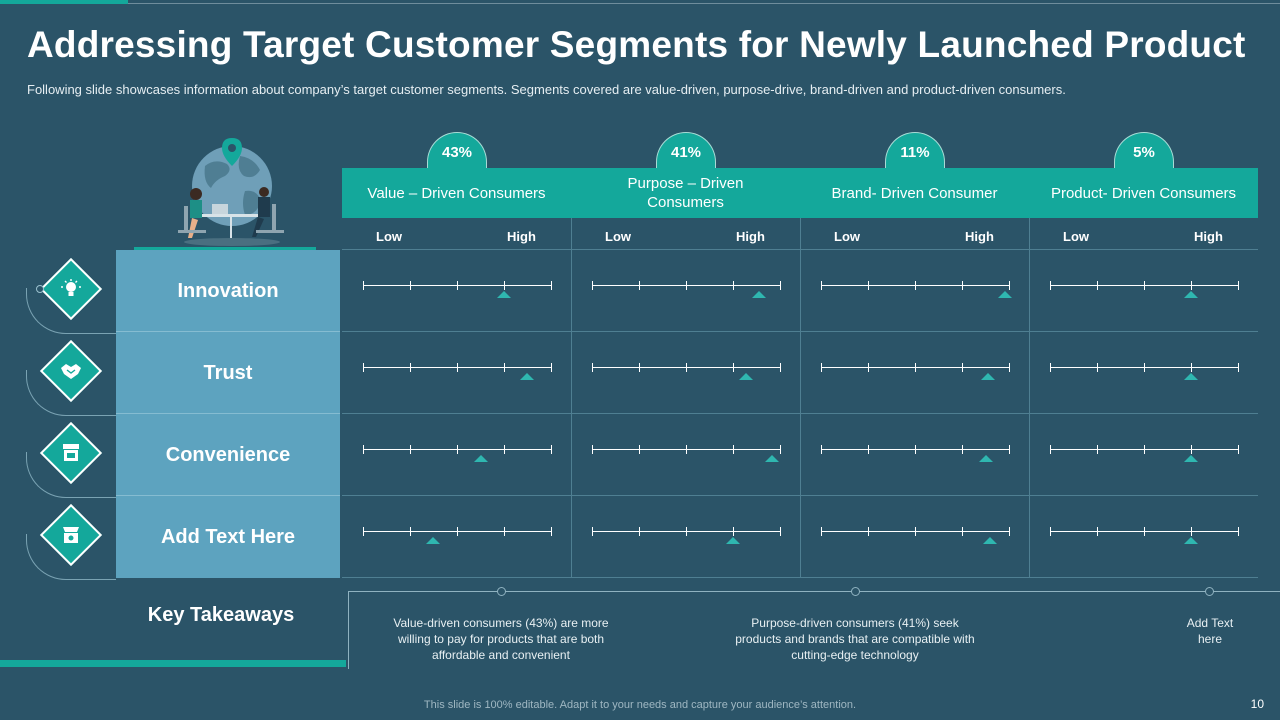 This screenshot has width=1280, height=720. What do you see at coordinates (231, 192) in the screenshot?
I see `globe-meeting-illustration` at bounding box center [231, 192].